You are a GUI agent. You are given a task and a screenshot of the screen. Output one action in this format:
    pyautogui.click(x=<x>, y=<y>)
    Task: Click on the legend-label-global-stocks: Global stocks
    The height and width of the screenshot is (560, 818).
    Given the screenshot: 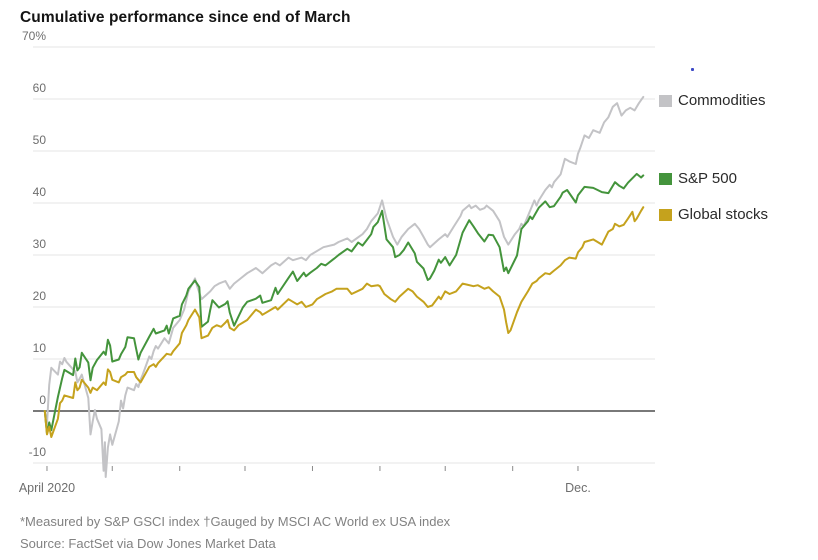 What is the action you would take?
    pyautogui.click(x=723, y=214)
    